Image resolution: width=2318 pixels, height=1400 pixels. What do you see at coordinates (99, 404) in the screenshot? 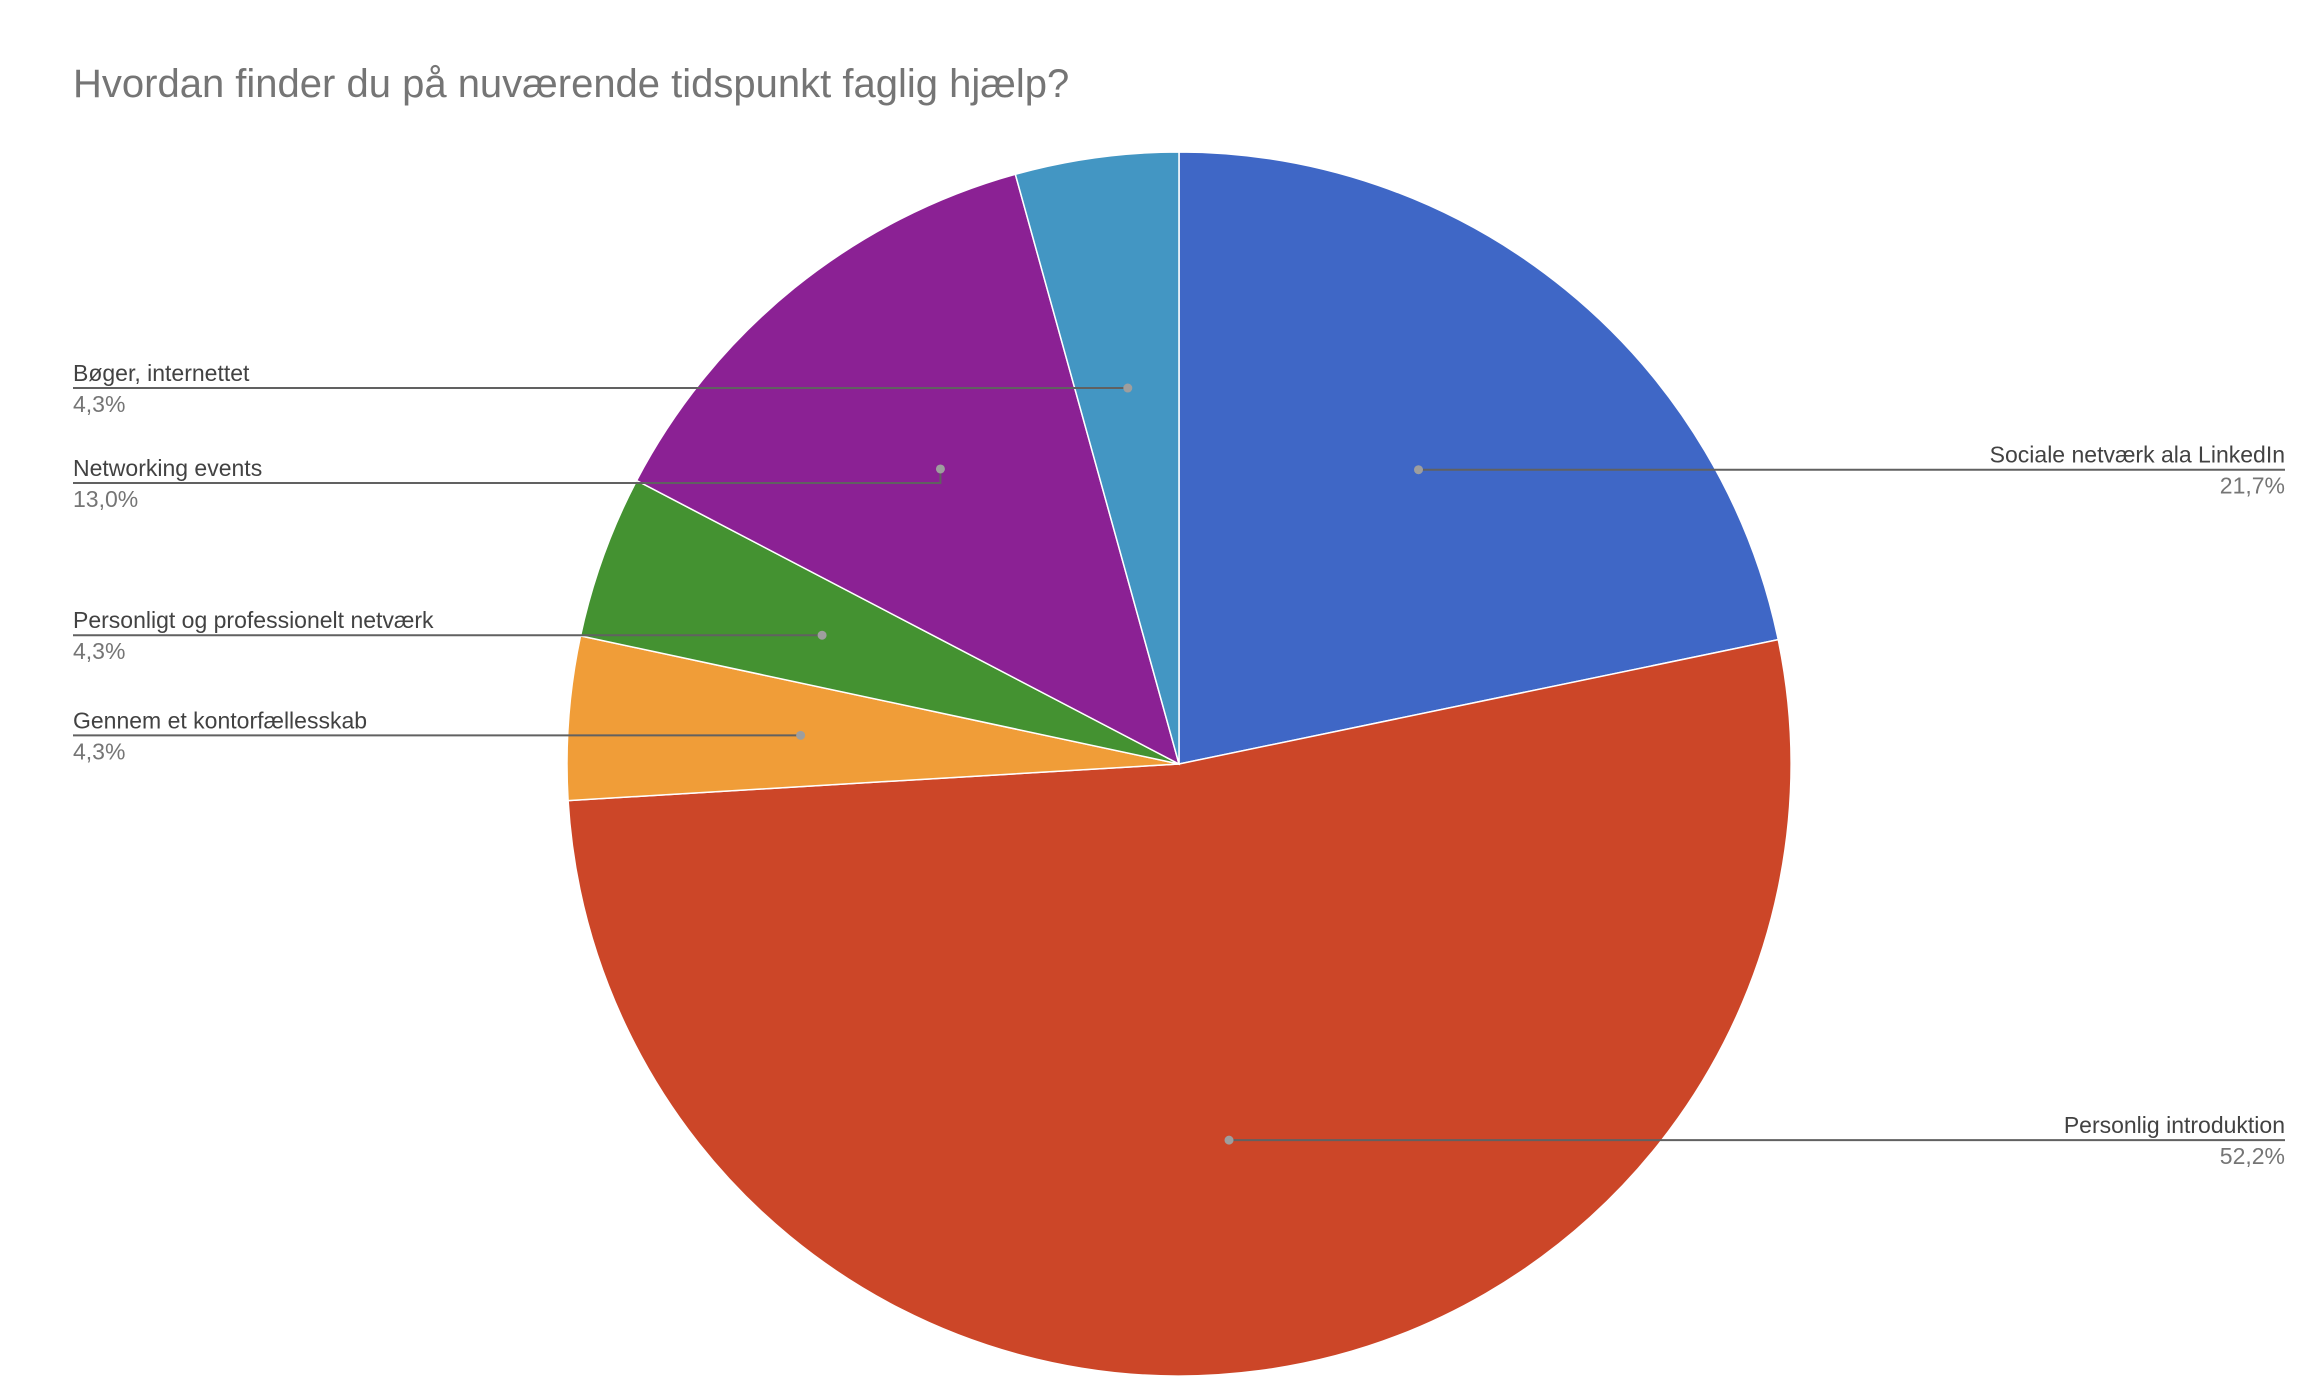
I see `slice-value-b-ger-internettet: 4,3%` at bounding box center [99, 404].